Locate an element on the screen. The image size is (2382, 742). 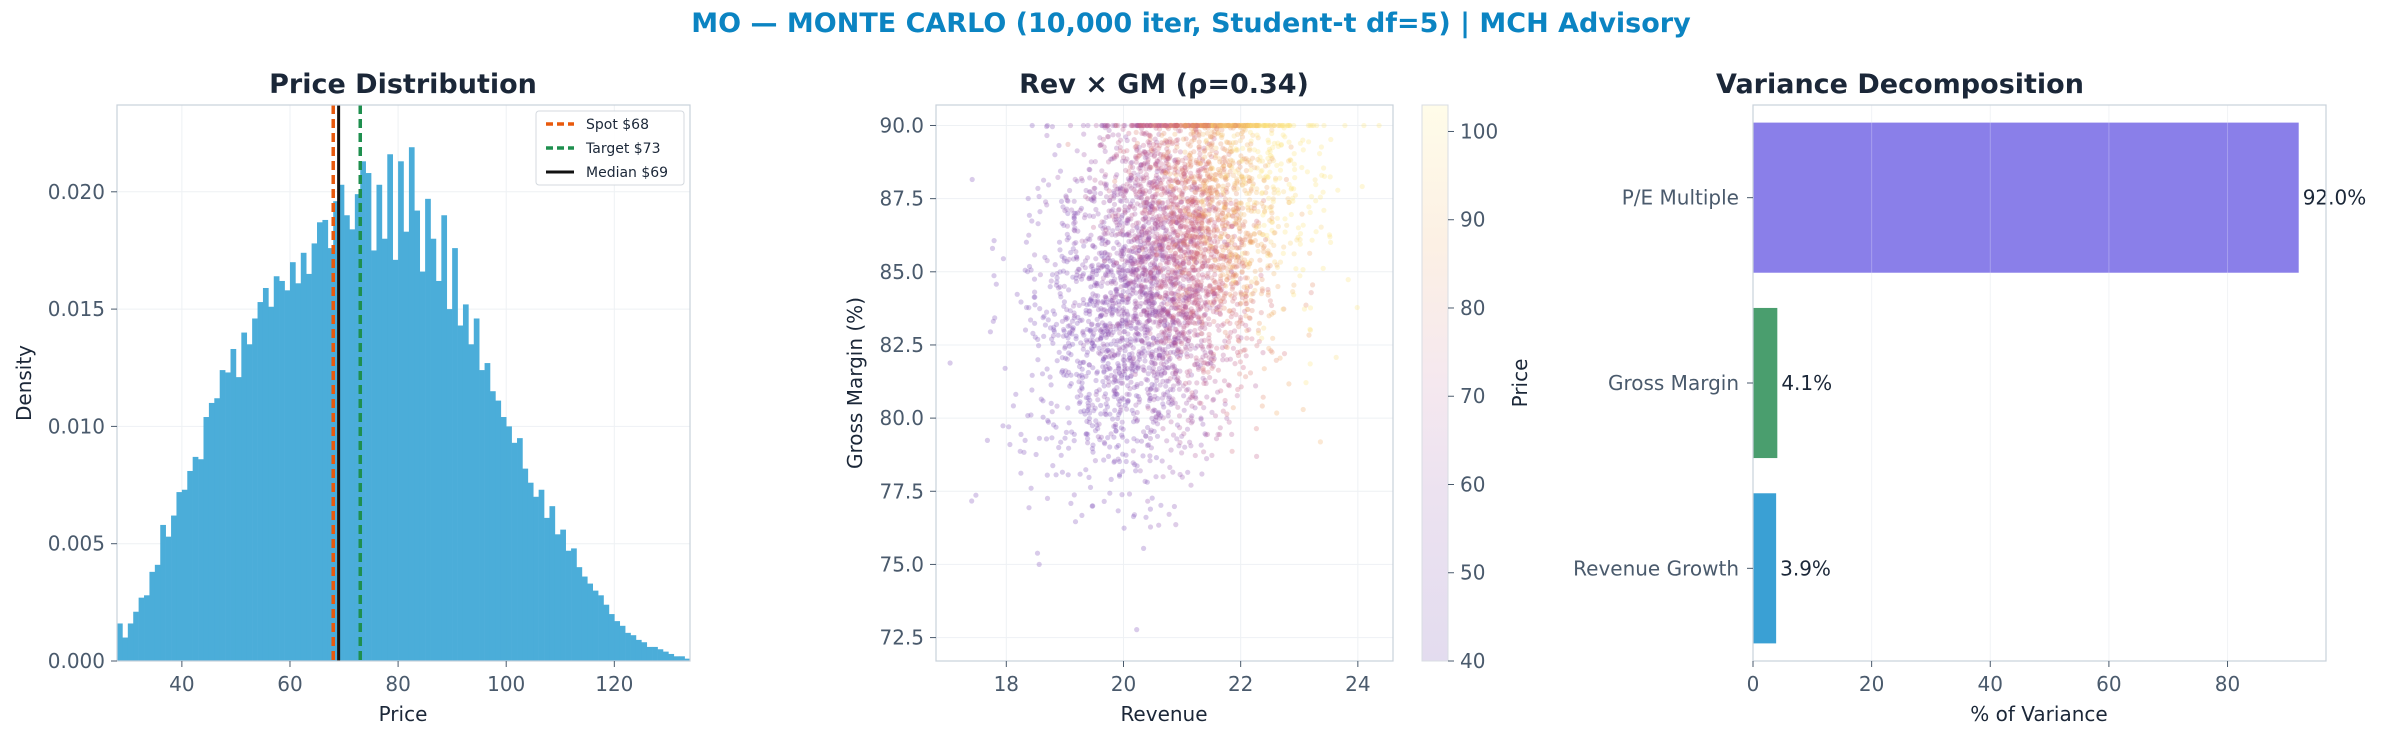
histogram-legend: Spot $68 Target $73 Median $69 is located at coordinates (610, 148).